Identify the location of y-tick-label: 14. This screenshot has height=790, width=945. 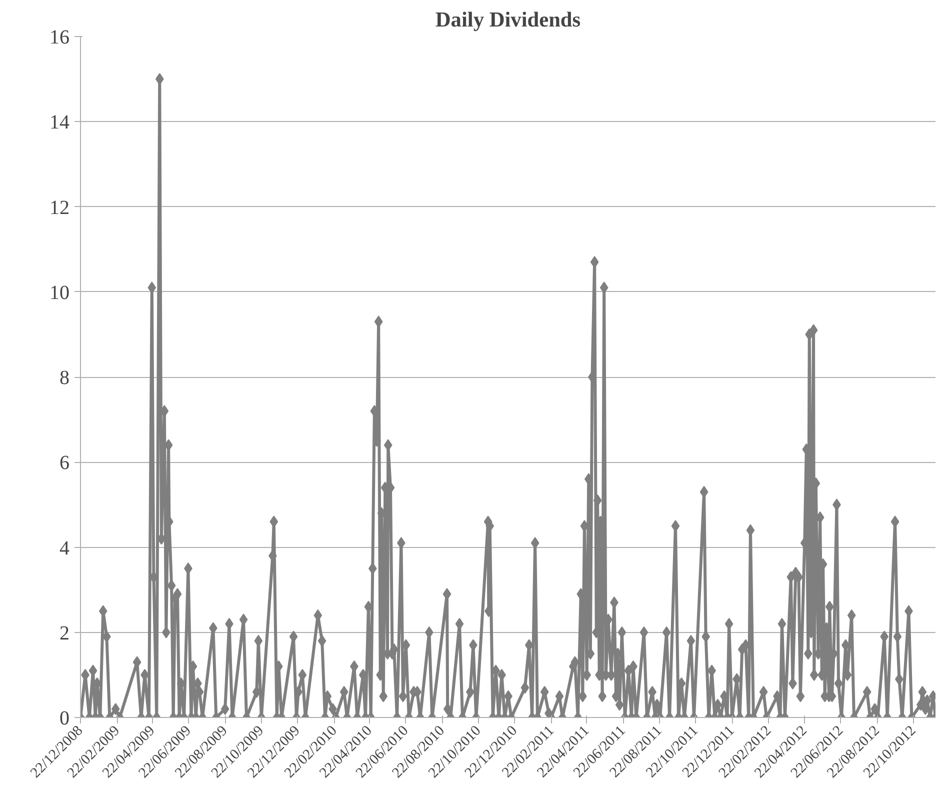
(60, 123).